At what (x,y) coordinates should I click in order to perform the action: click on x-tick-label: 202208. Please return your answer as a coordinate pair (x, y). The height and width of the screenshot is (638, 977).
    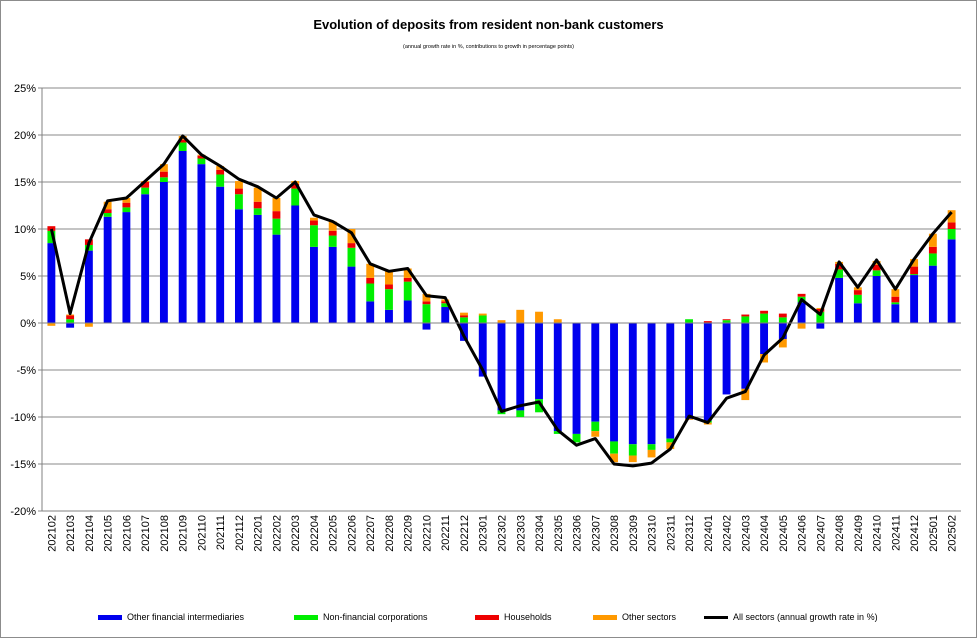
    Looking at the image, I should click on (390, 533).